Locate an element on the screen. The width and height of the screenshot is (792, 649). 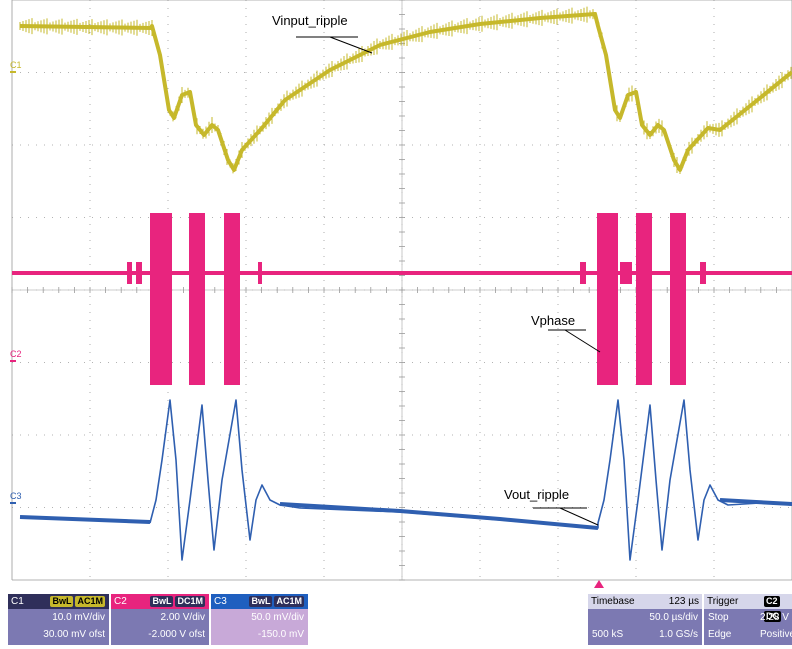
trace-vout-ripple-flat is located at coordinates (405, 514).